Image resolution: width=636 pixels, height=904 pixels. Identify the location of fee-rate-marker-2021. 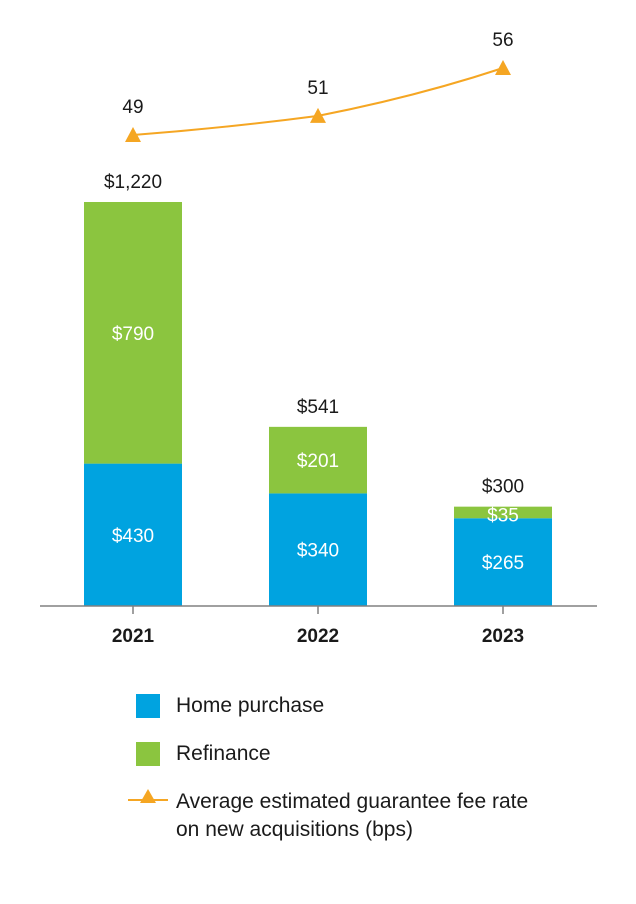
(133, 134).